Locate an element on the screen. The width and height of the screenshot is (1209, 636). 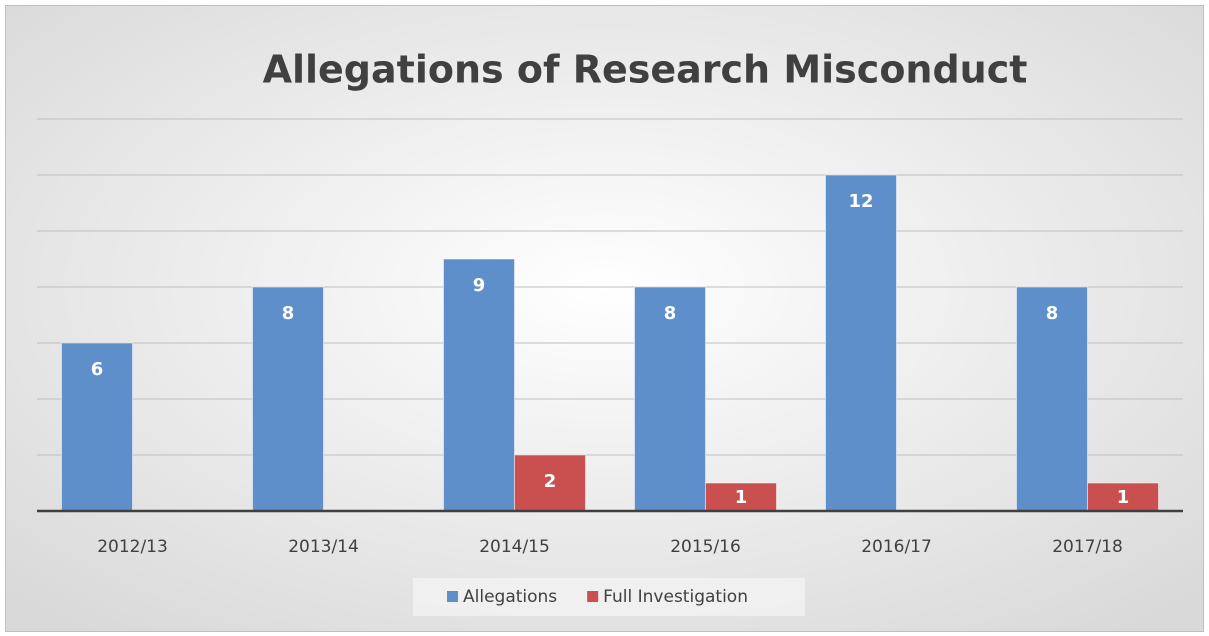
x-tick-label: 2015/16 is located at coordinates (705, 547).